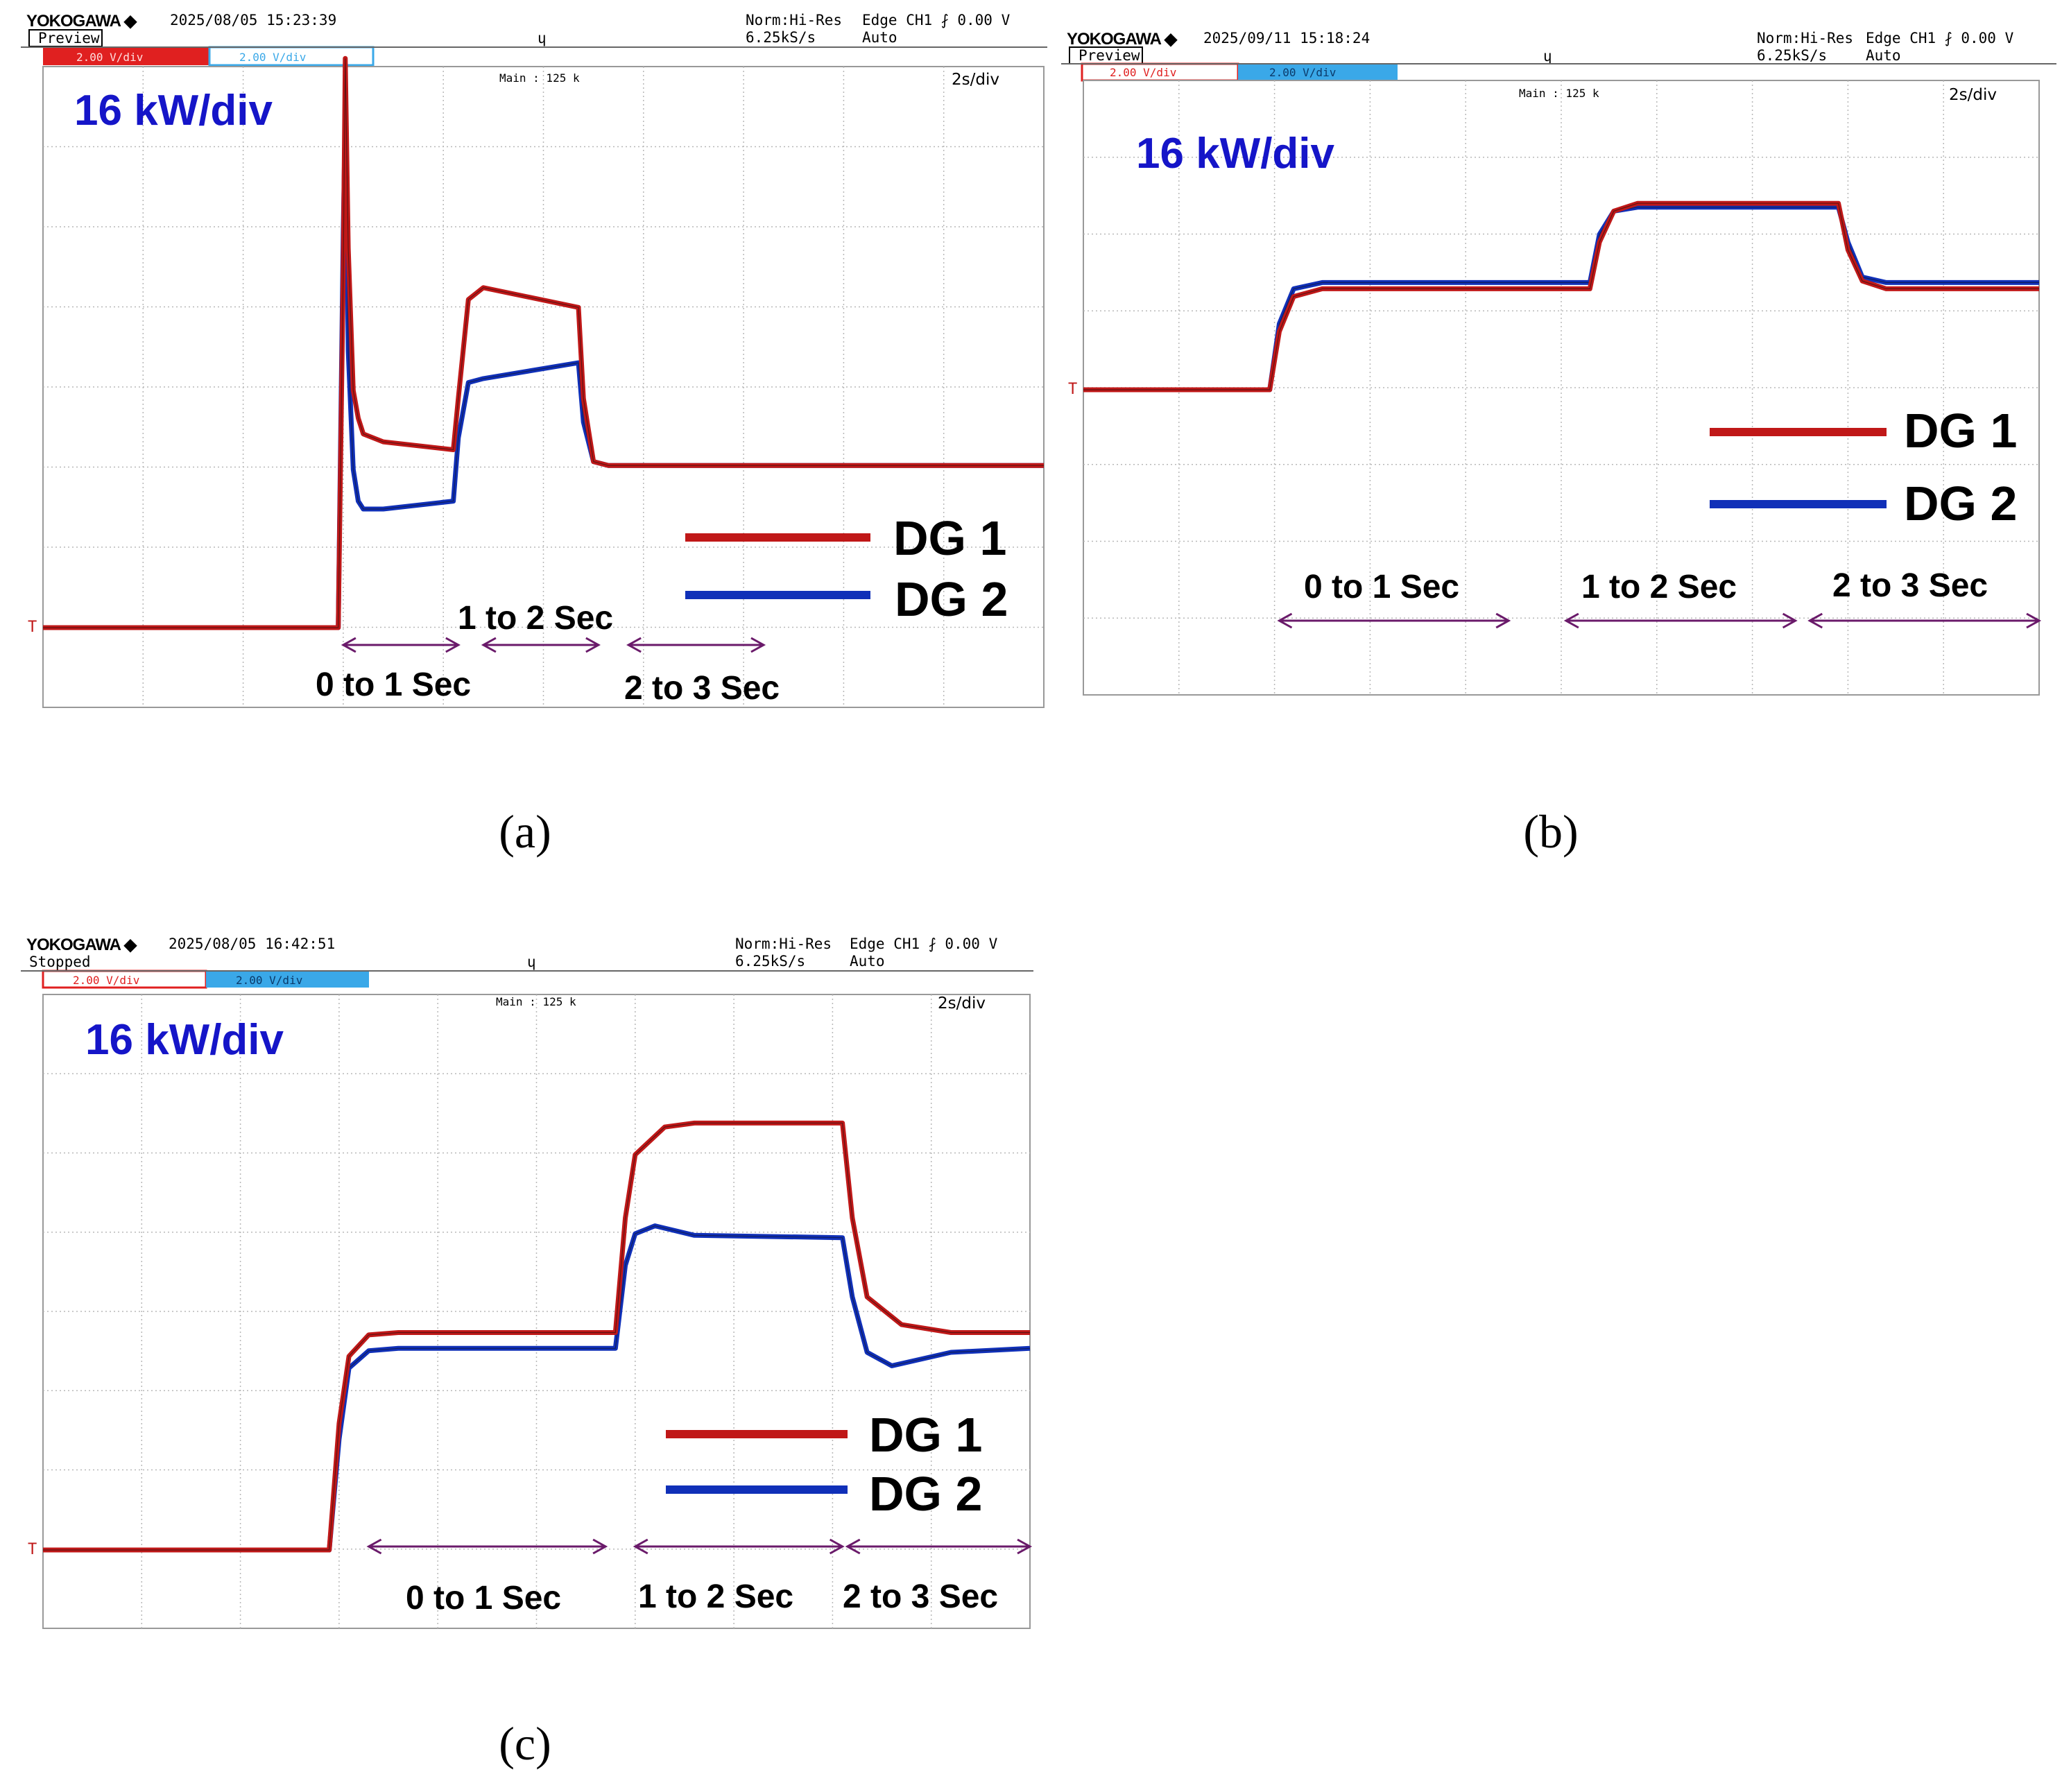 Image resolution: width=2062 pixels, height=1792 pixels. What do you see at coordinates (1072, 390) in the screenshot?
I see `ground-marker-icon-b: T` at bounding box center [1072, 390].